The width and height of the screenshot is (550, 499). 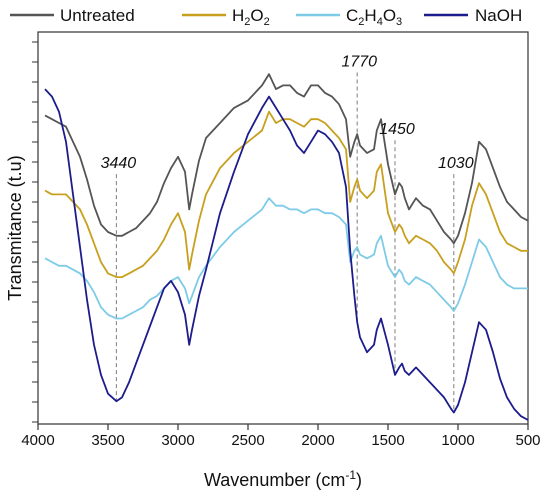 I want to click on peak-label: 3440, so click(x=119, y=163).